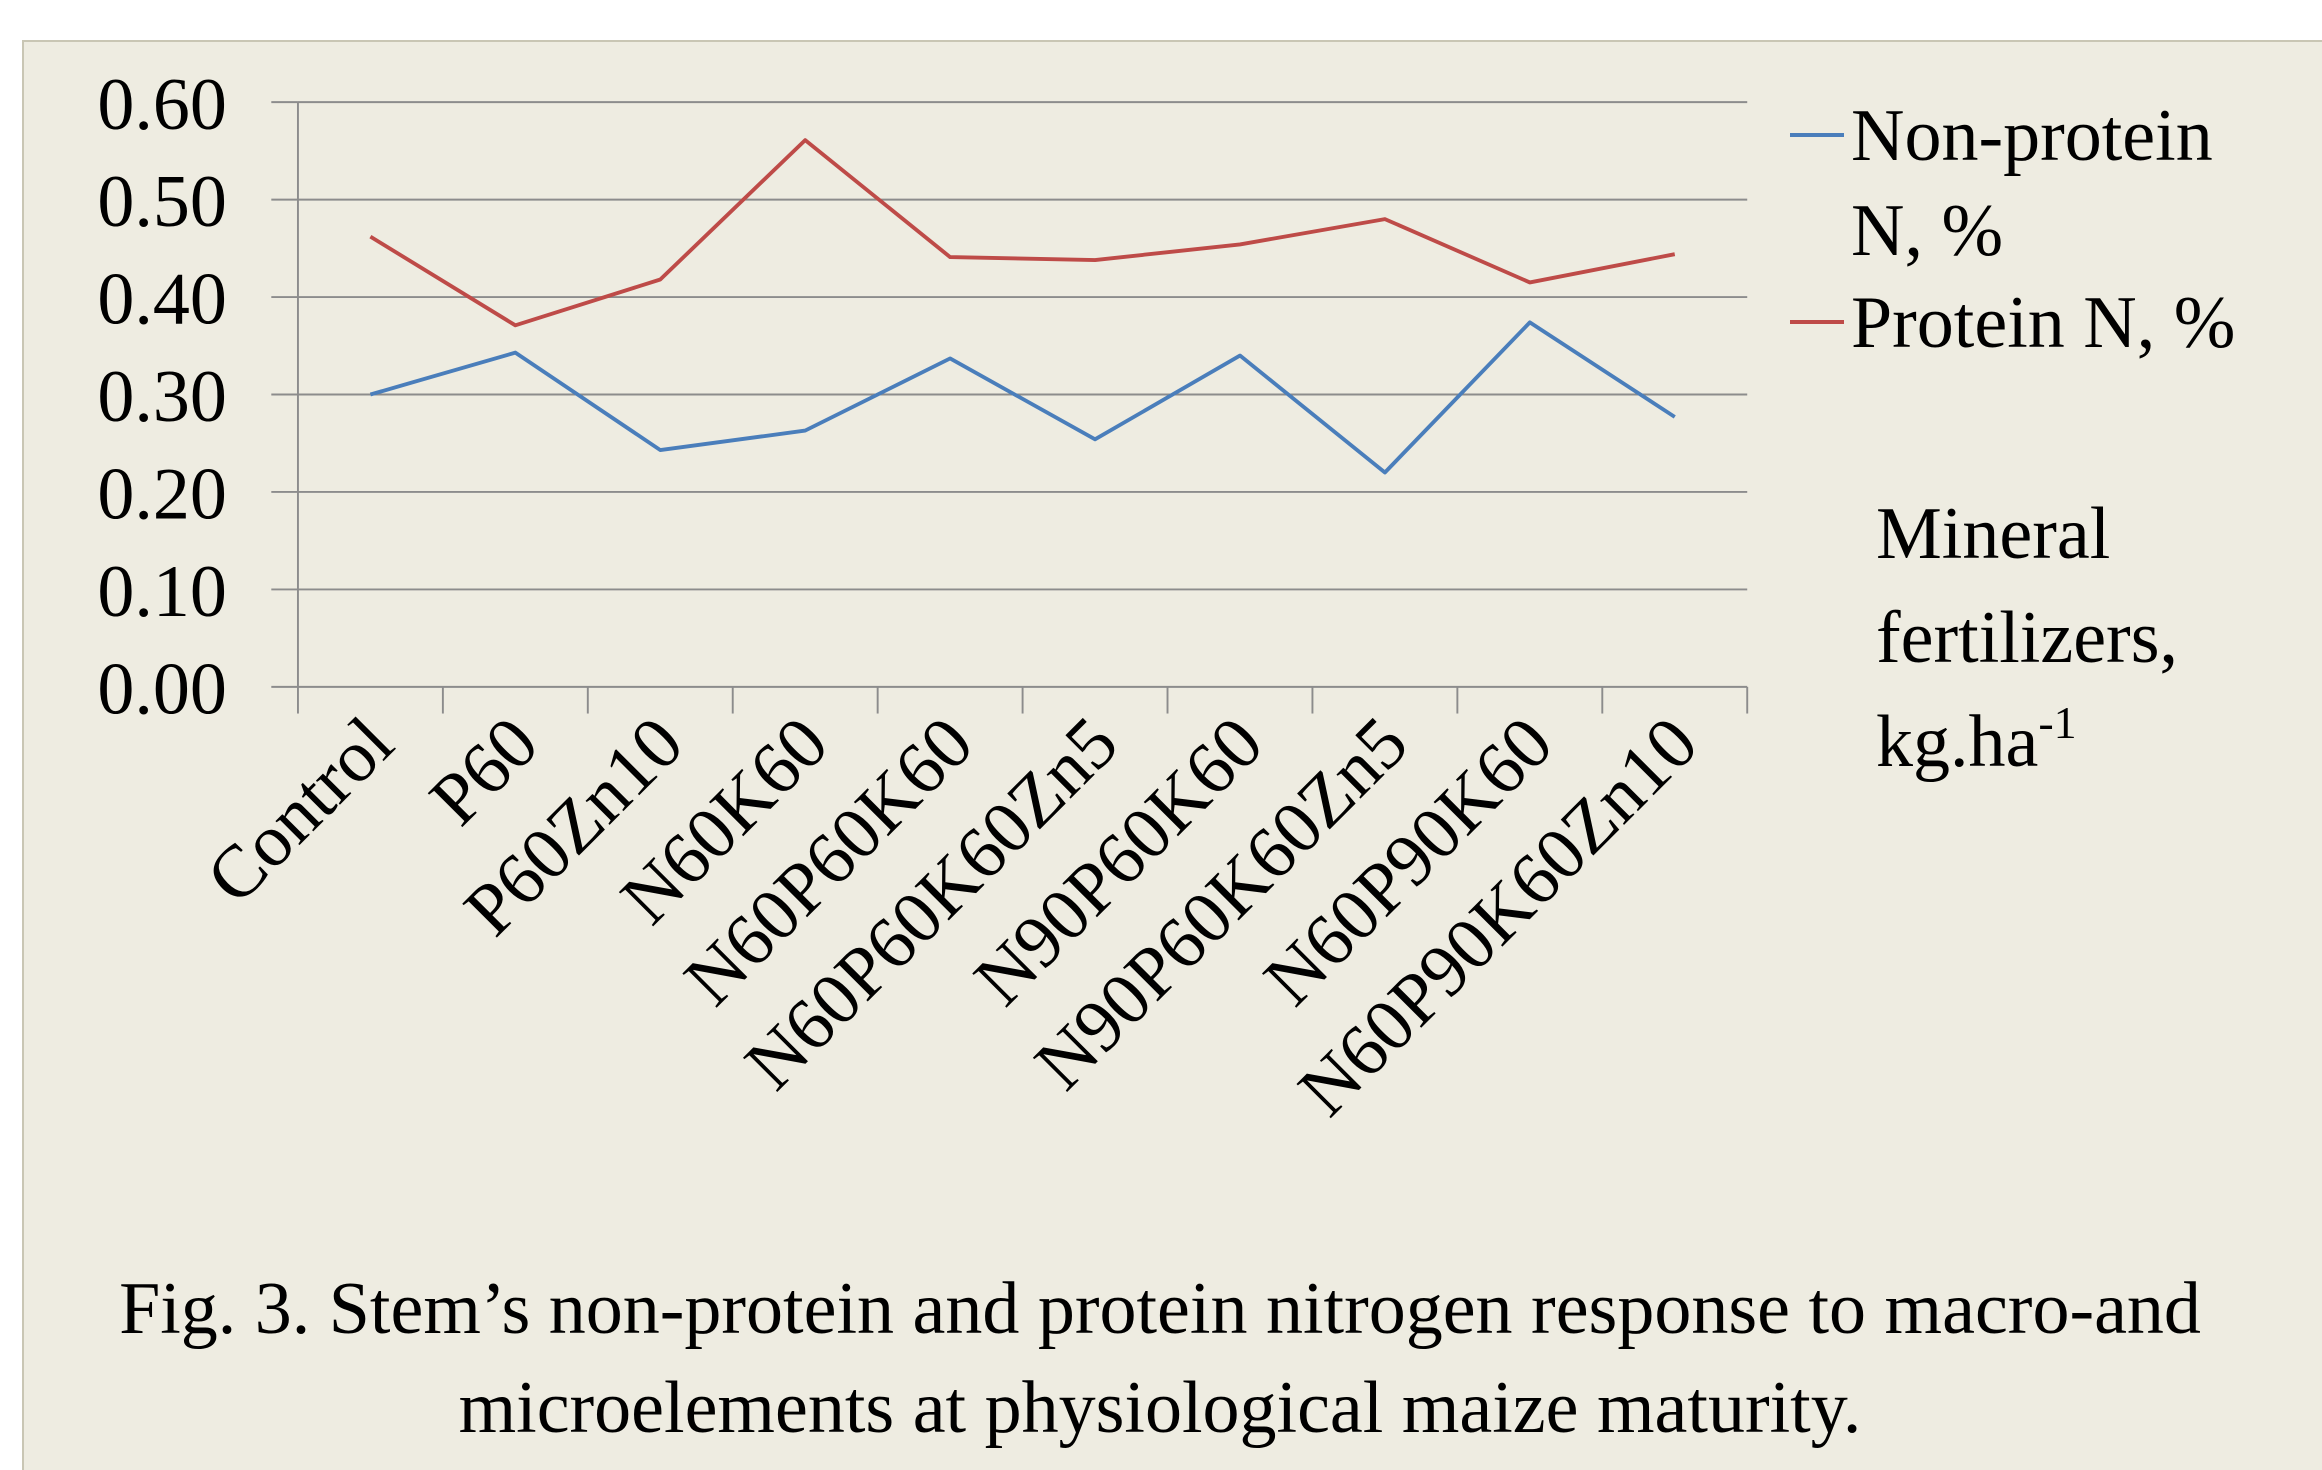  I want to click on y-tick-label: 0.00, so click(162, 690).